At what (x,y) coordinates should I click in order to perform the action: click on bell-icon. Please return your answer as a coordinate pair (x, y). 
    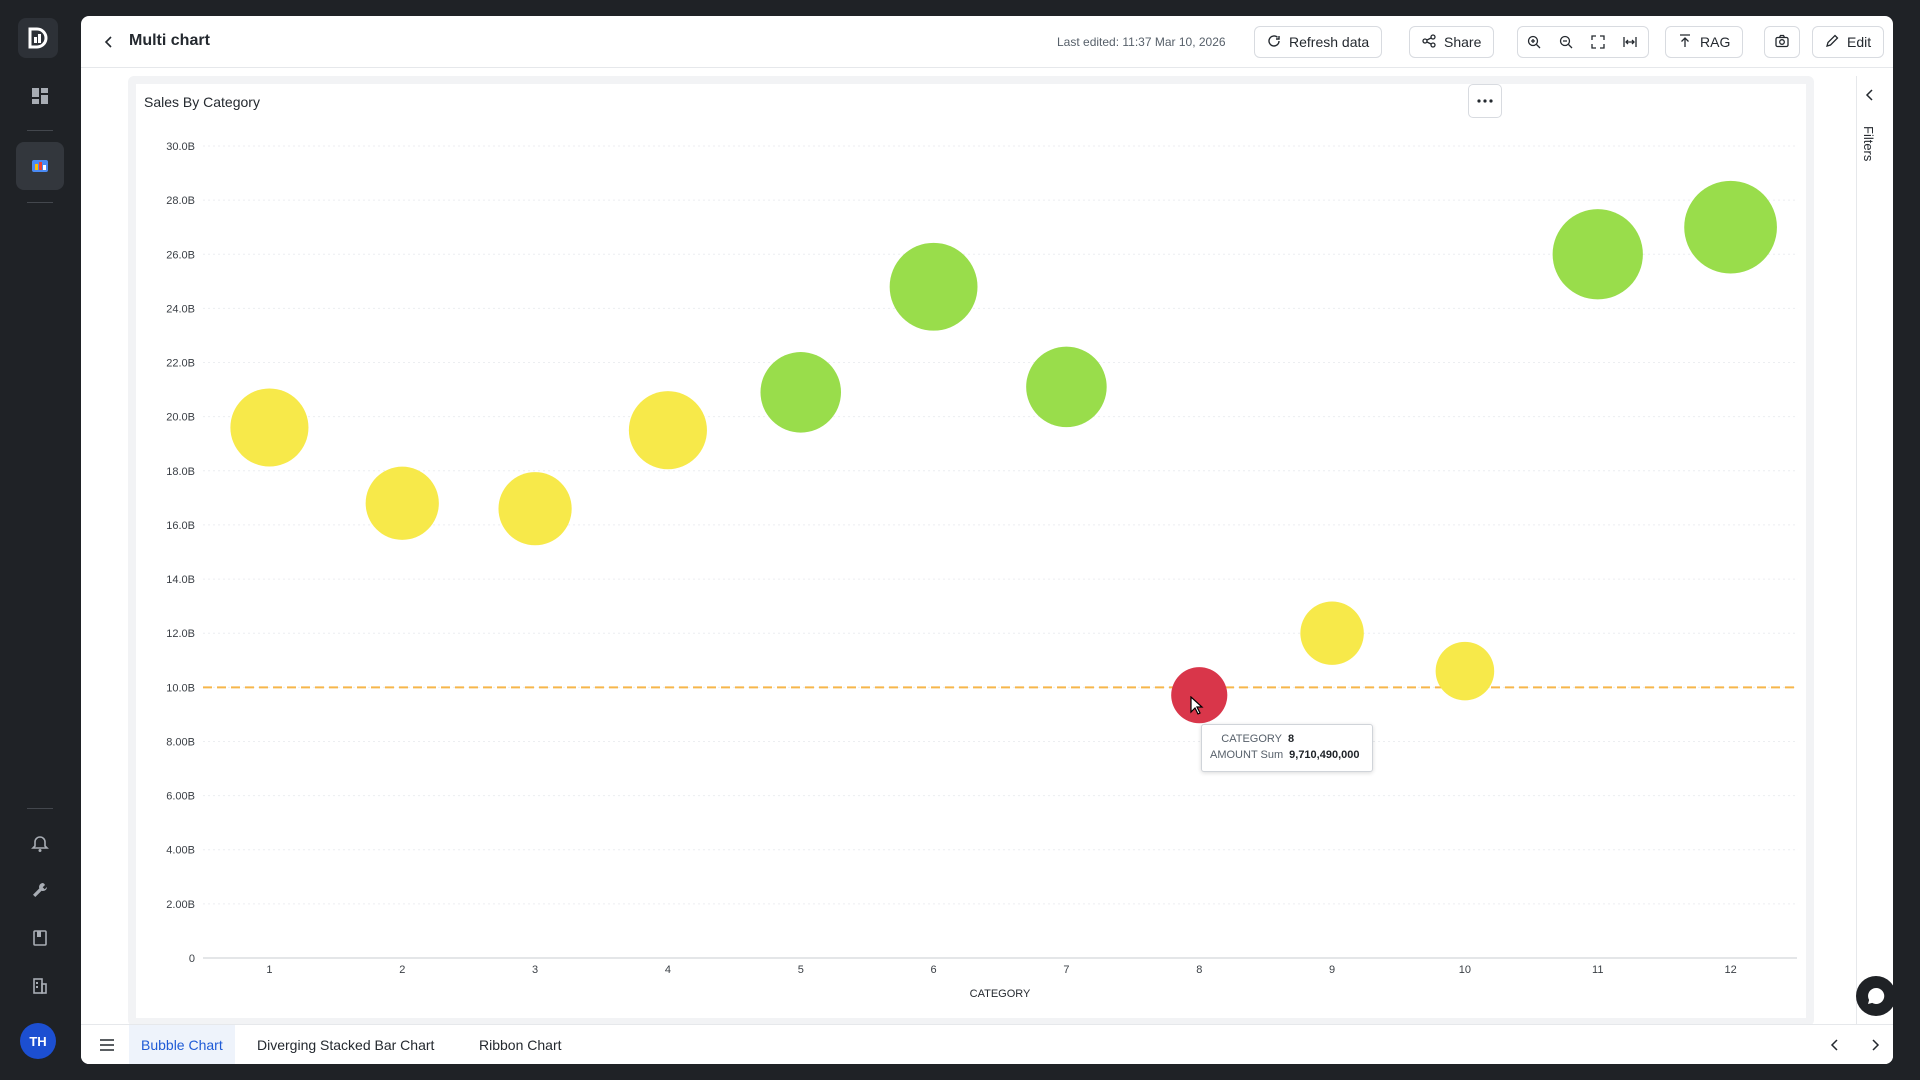
    Looking at the image, I should click on (40, 844).